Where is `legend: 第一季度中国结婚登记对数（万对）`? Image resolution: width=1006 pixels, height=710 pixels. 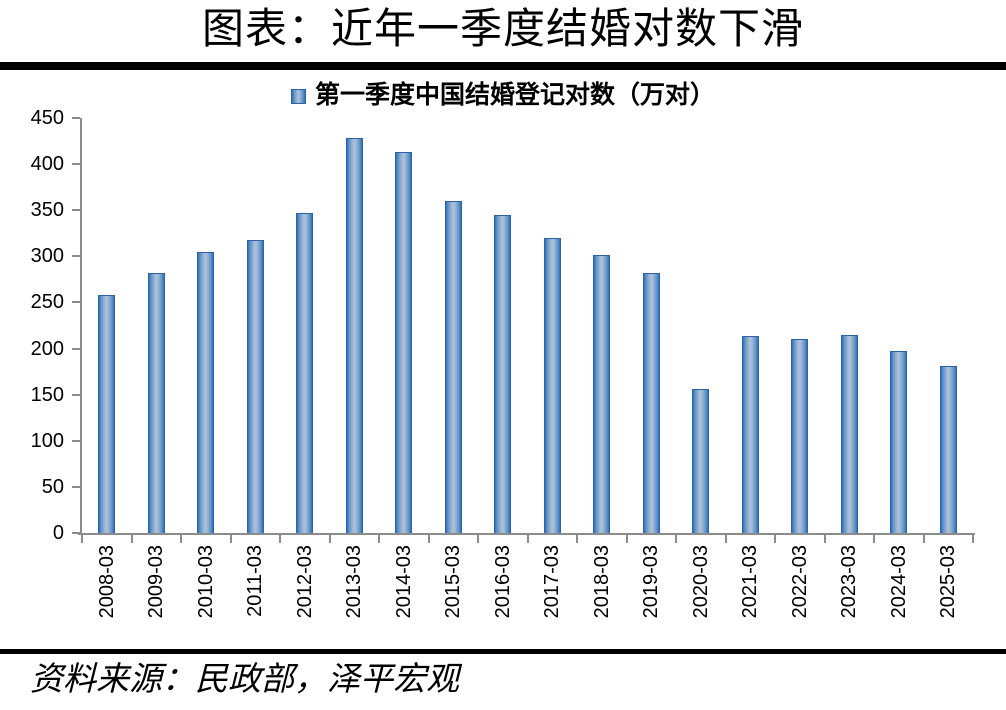 legend: 第一季度中国结婚登记对数（万对） is located at coordinates (503, 96).